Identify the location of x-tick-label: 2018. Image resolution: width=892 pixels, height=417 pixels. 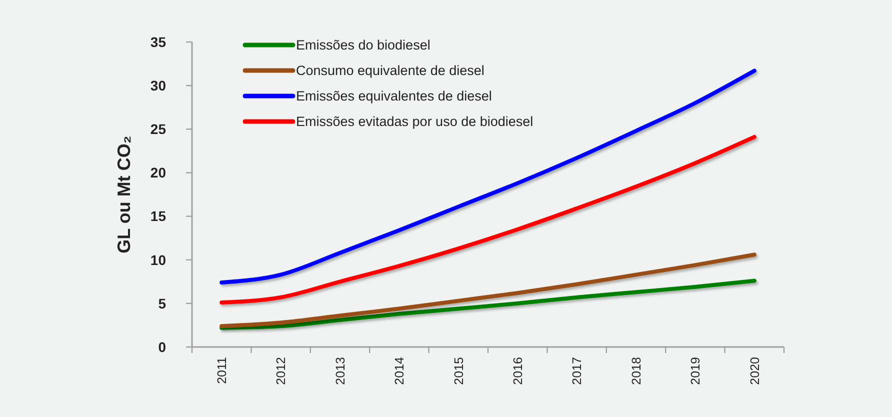
(636, 370).